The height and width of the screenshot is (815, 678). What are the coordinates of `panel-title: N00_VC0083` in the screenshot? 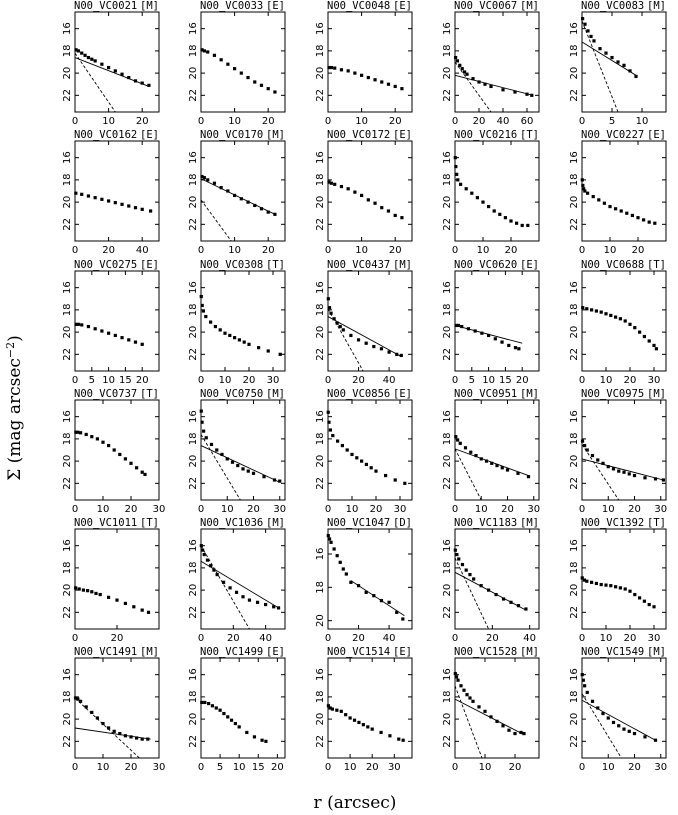 It's located at (612, 6).